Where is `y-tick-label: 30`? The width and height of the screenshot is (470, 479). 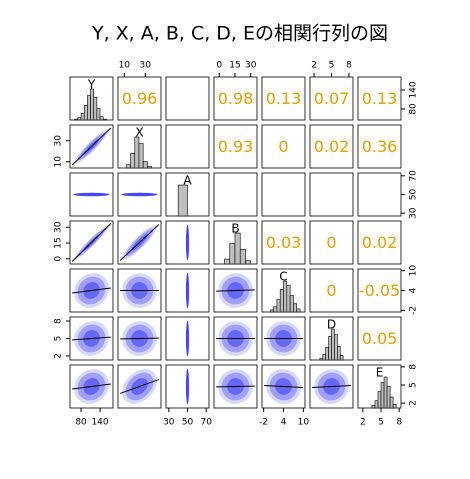 y-tick-label: 30 is located at coordinates (59, 141).